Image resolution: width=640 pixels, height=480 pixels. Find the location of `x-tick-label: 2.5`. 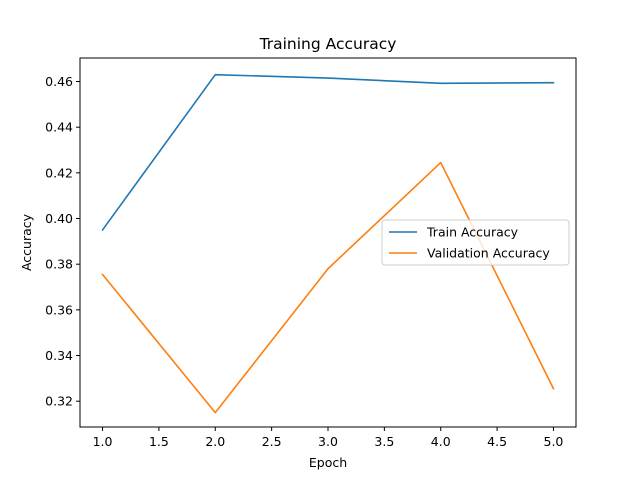

x-tick-label: 2.5 is located at coordinates (272, 441).